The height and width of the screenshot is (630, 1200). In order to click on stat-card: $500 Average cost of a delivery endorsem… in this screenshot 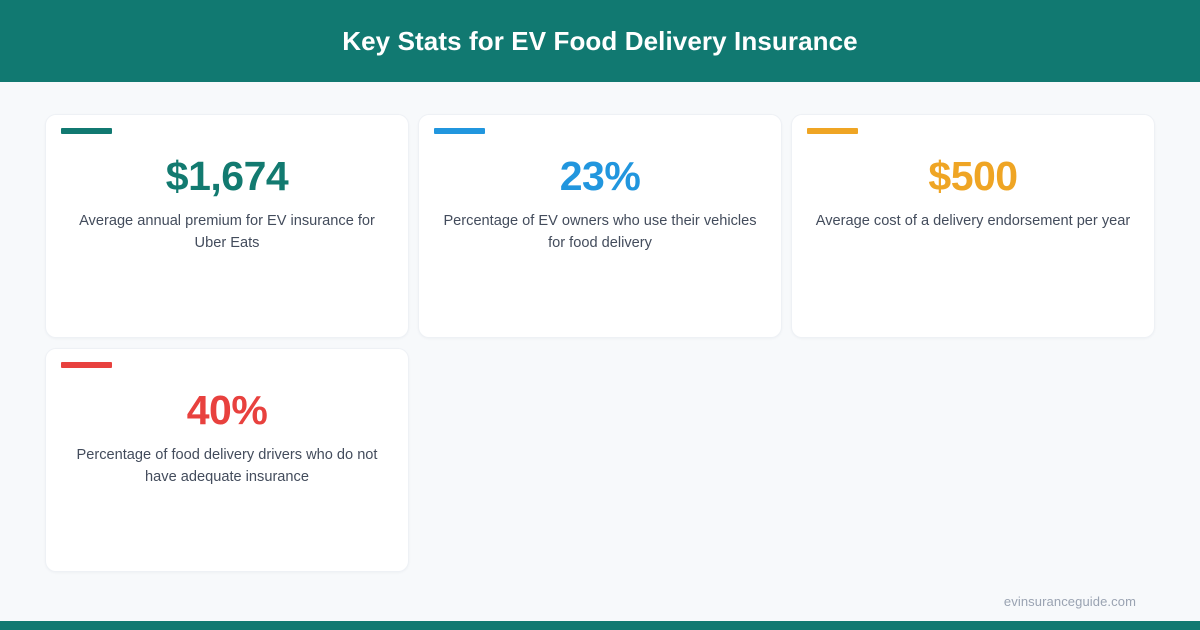, I will do `click(973, 226)`.